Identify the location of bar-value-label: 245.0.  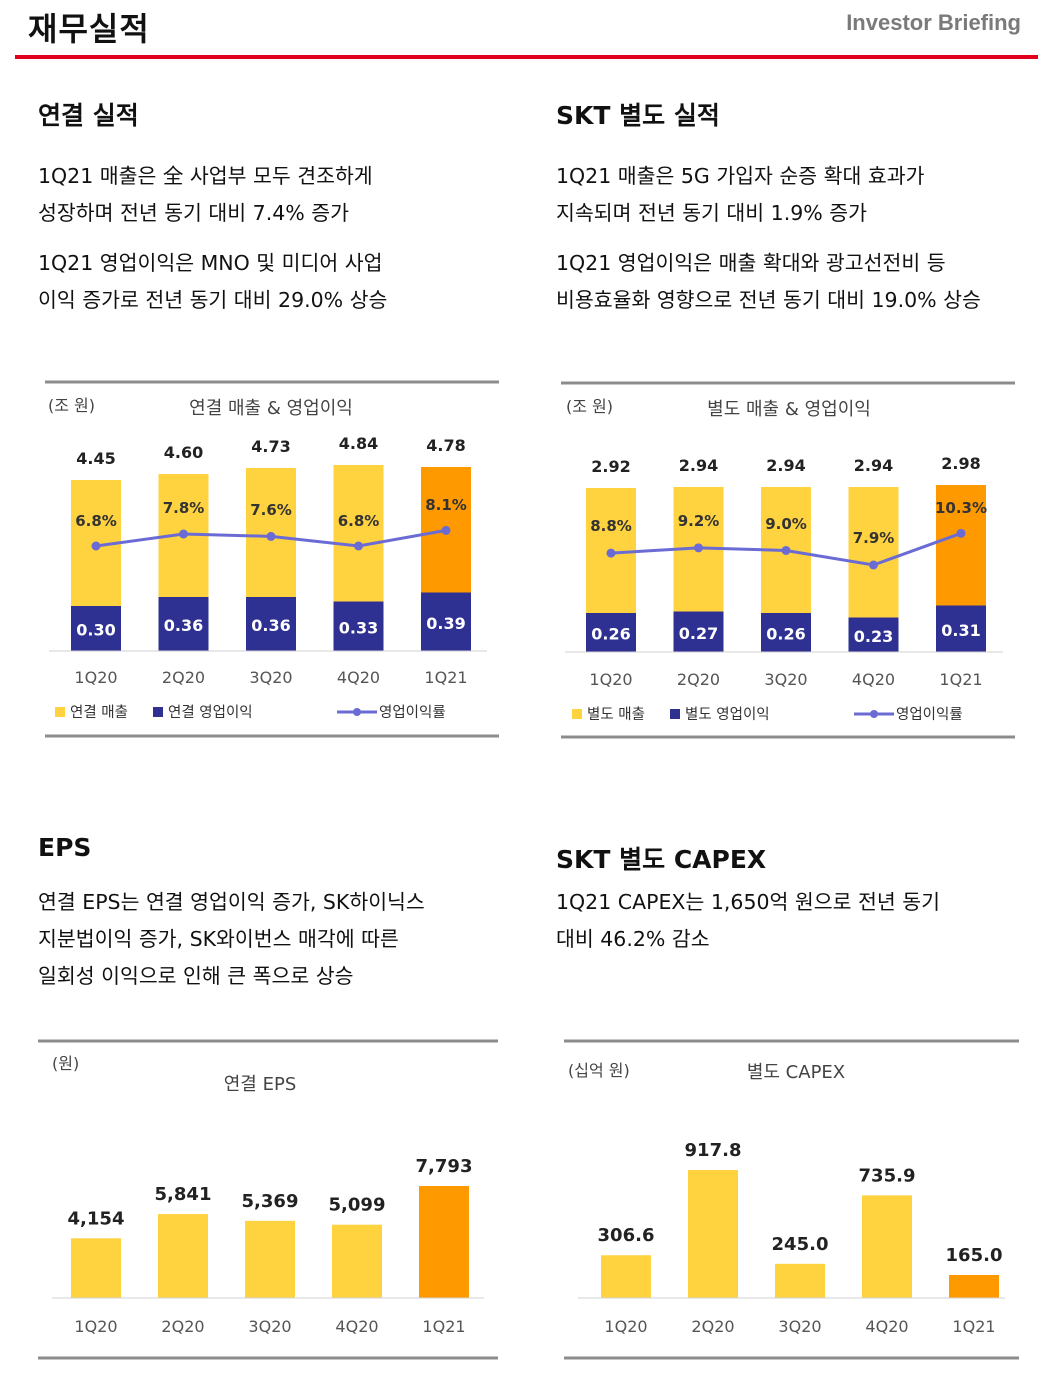
(800, 1244).